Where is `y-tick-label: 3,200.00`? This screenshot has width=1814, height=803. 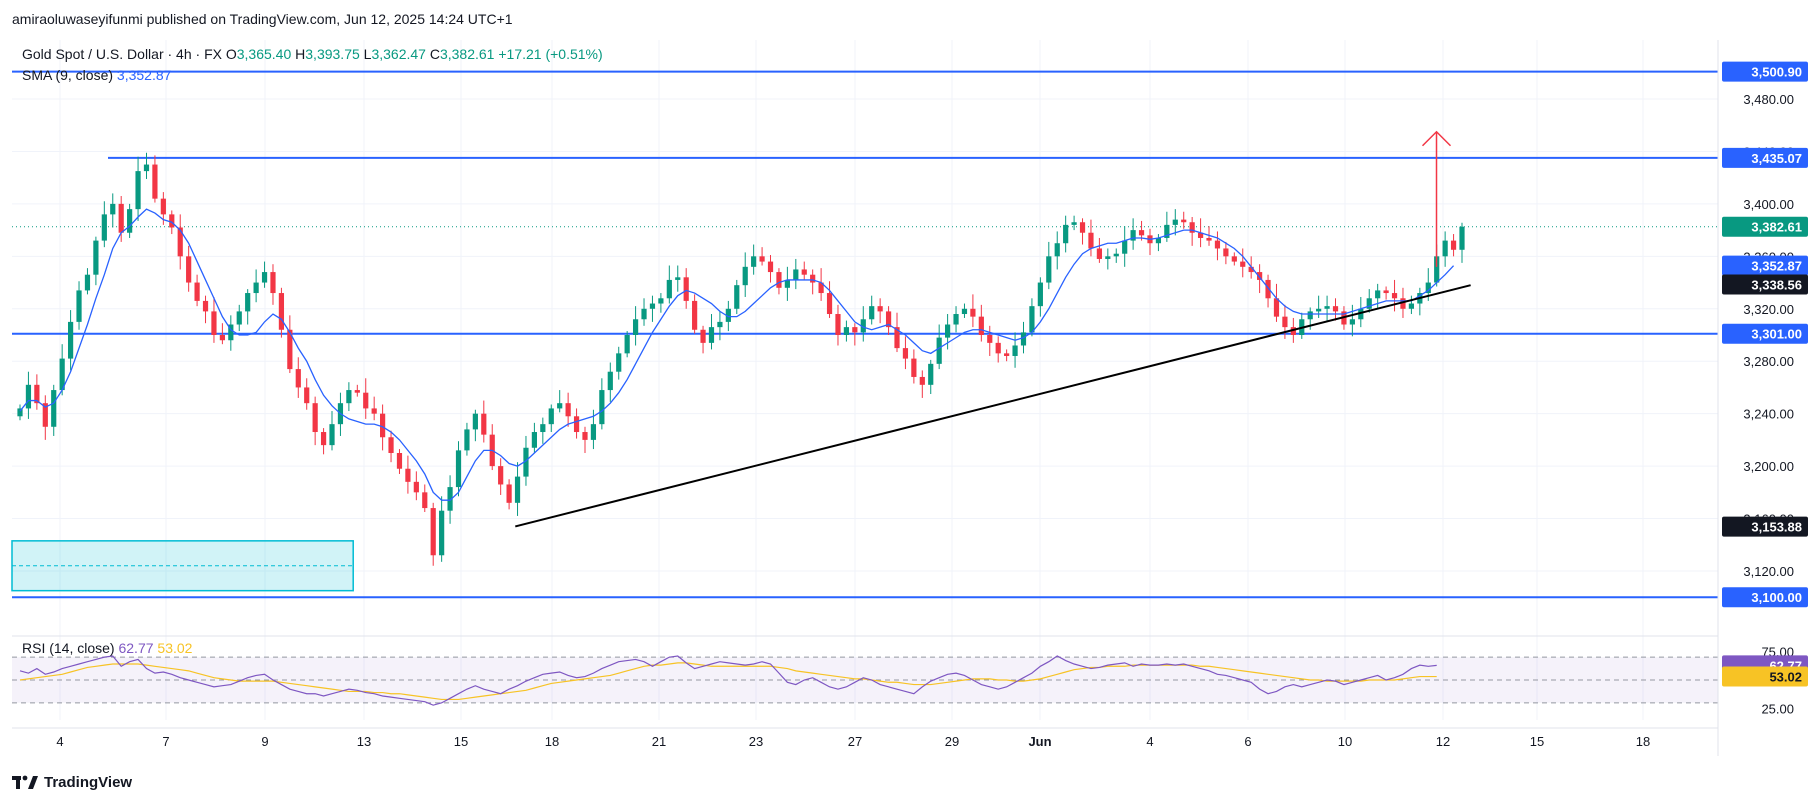 y-tick-label: 3,200.00 is located at coordinates (1768, 466).